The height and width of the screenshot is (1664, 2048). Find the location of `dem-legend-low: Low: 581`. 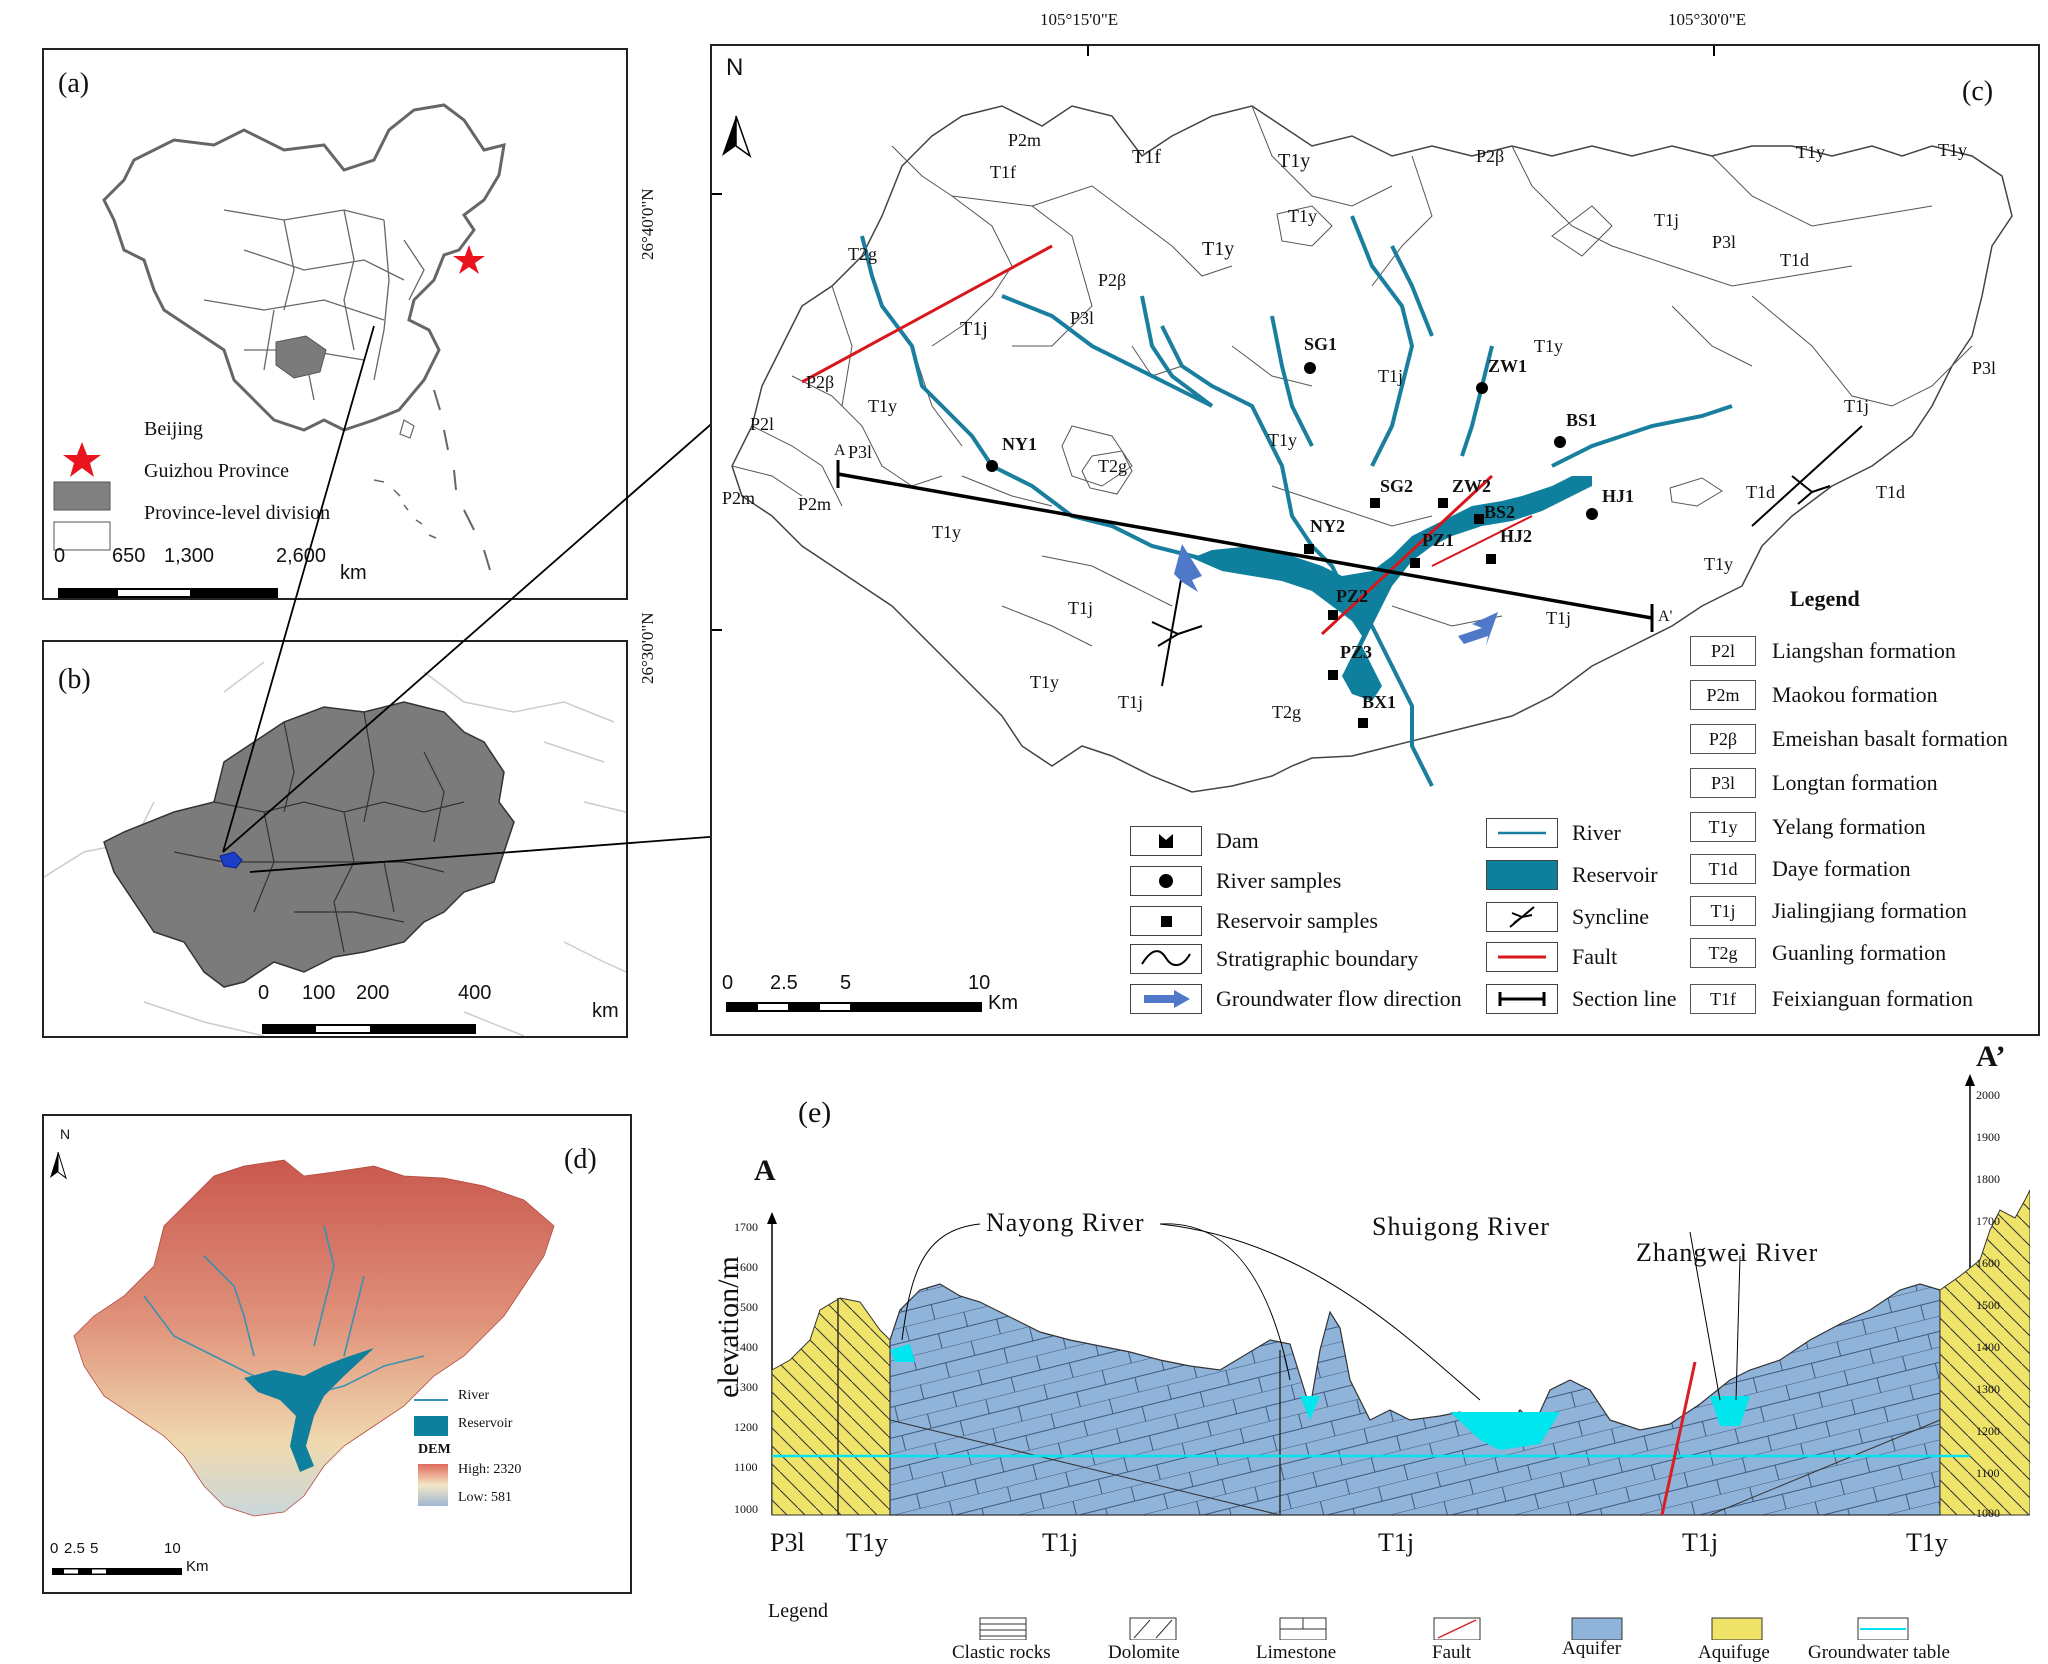

dem-legend-low: Low: 581 is located at coordinates (485, 1497).